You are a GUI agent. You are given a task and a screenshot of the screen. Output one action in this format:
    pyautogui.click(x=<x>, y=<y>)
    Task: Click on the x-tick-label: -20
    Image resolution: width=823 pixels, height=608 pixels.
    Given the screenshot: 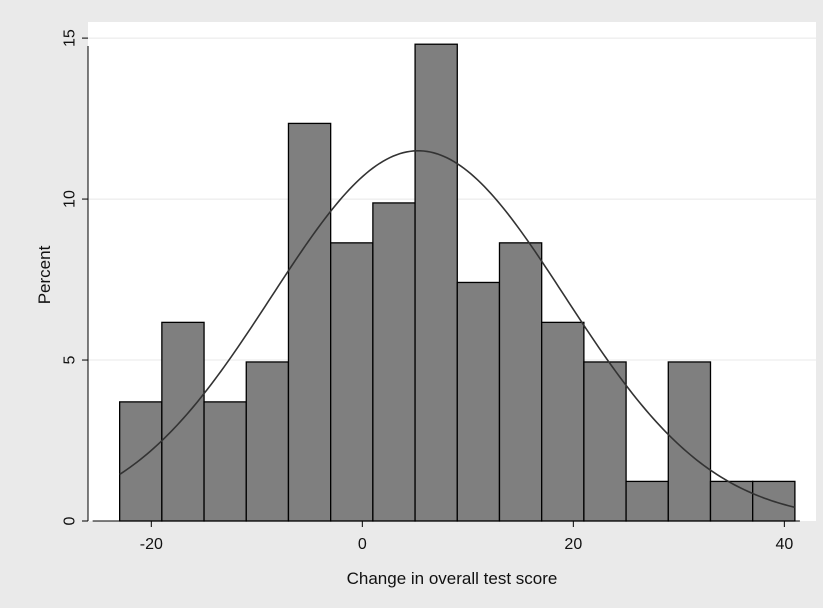 What is the action you would take?
    pyautogui.click(x=151, y=544)
    